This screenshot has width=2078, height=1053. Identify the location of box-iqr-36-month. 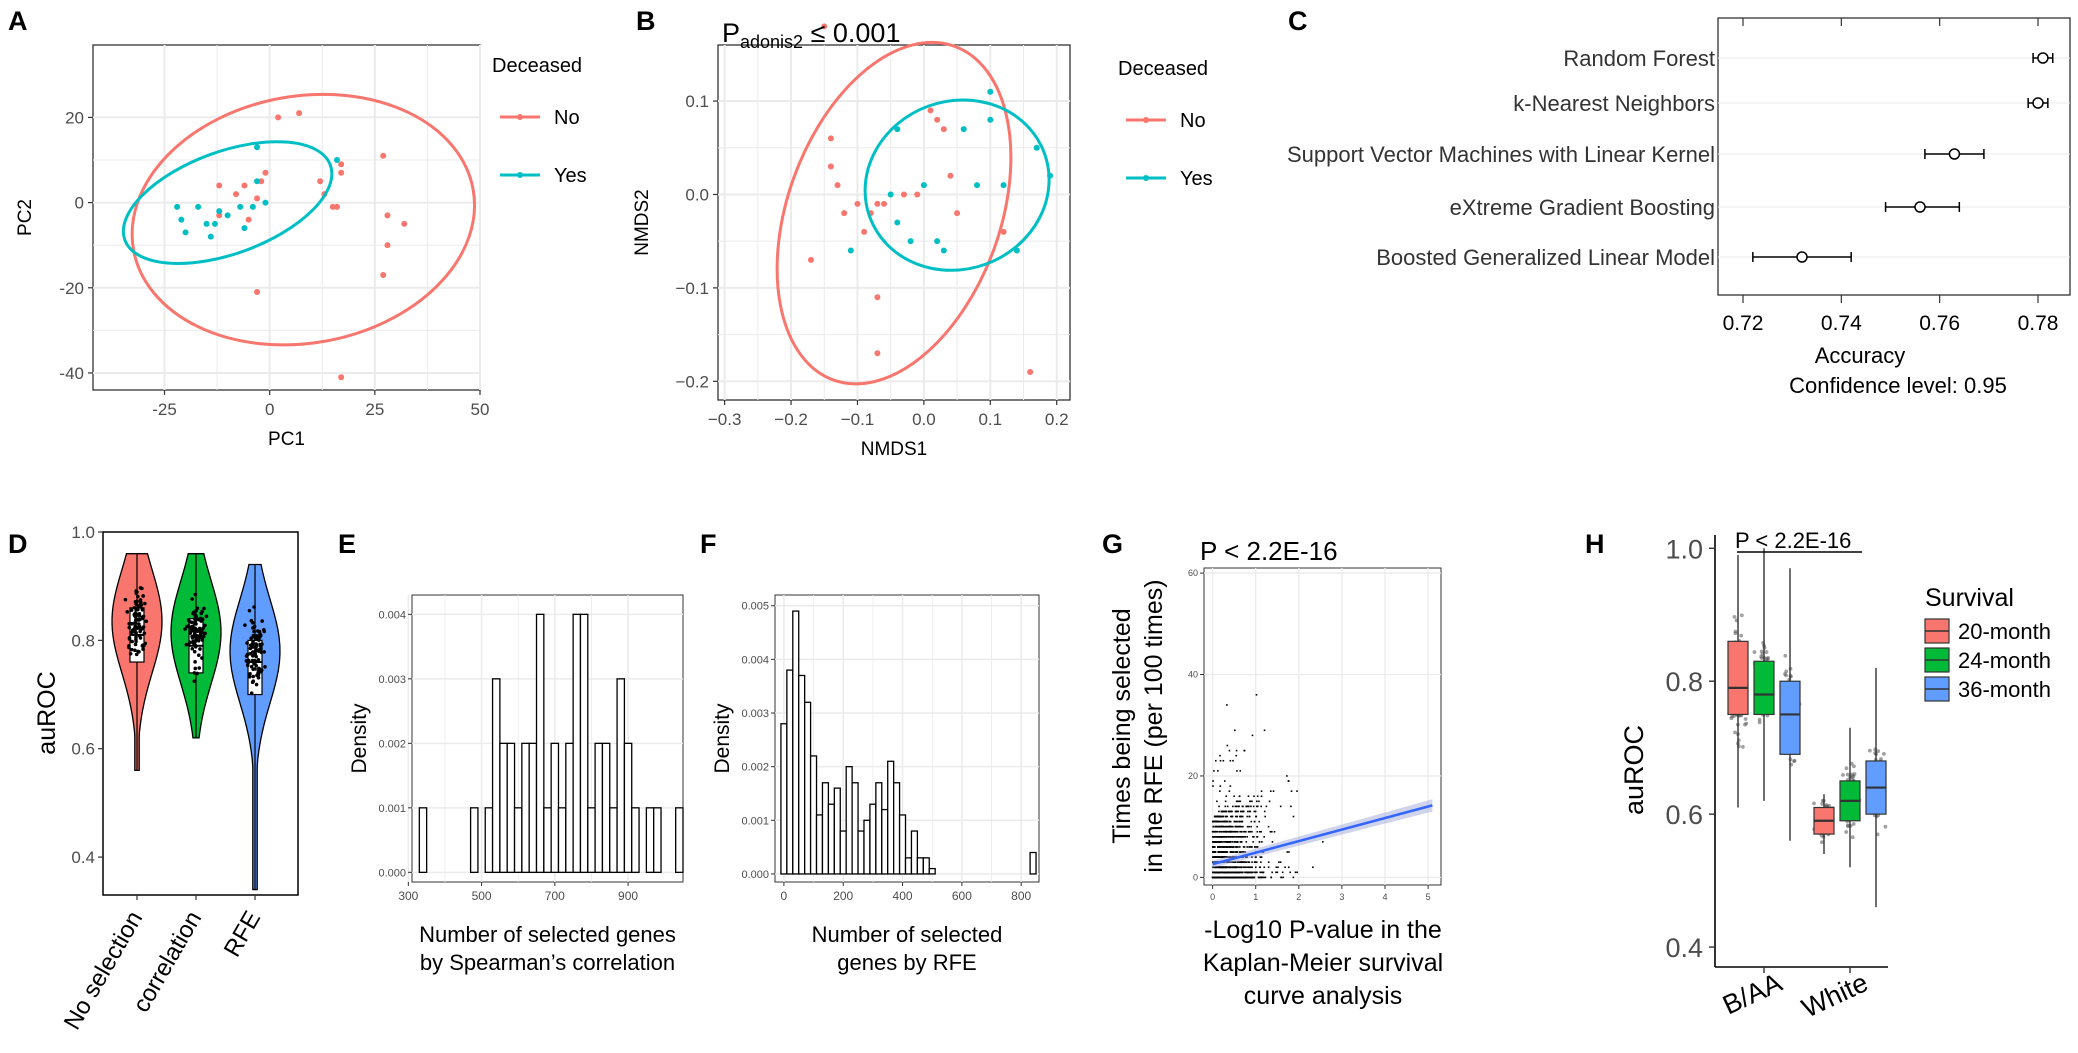
(1790, 717).